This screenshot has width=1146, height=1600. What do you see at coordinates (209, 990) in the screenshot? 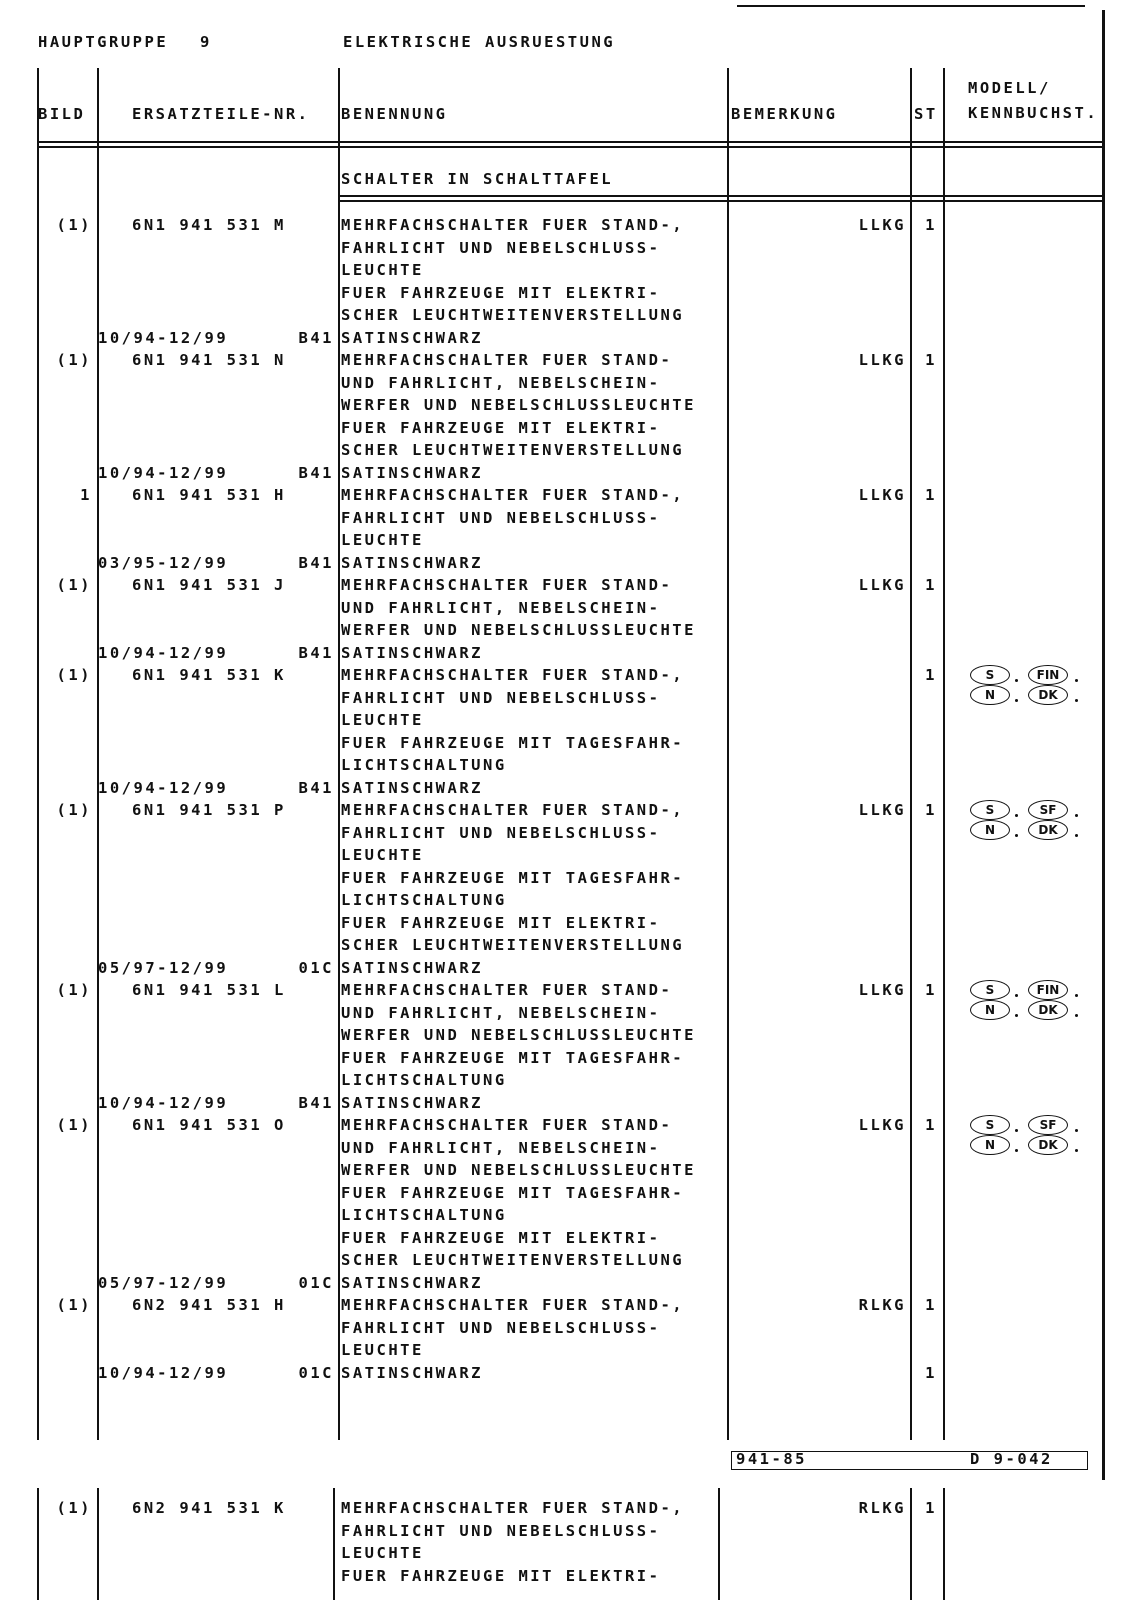
I see `part-number: 6N1 941 531 L` at bounding box center [209, 990].